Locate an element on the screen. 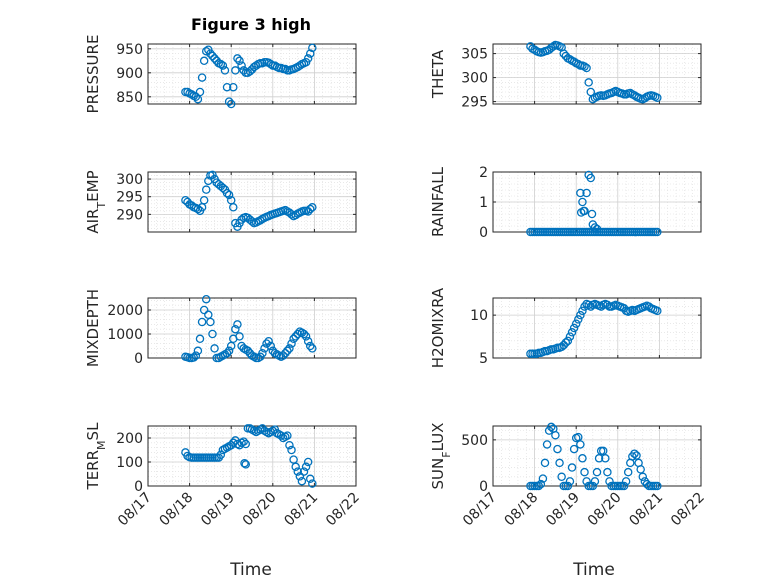 The image size is (778, 583). y-tick-label: 1 is located at coordinates (483, 203).